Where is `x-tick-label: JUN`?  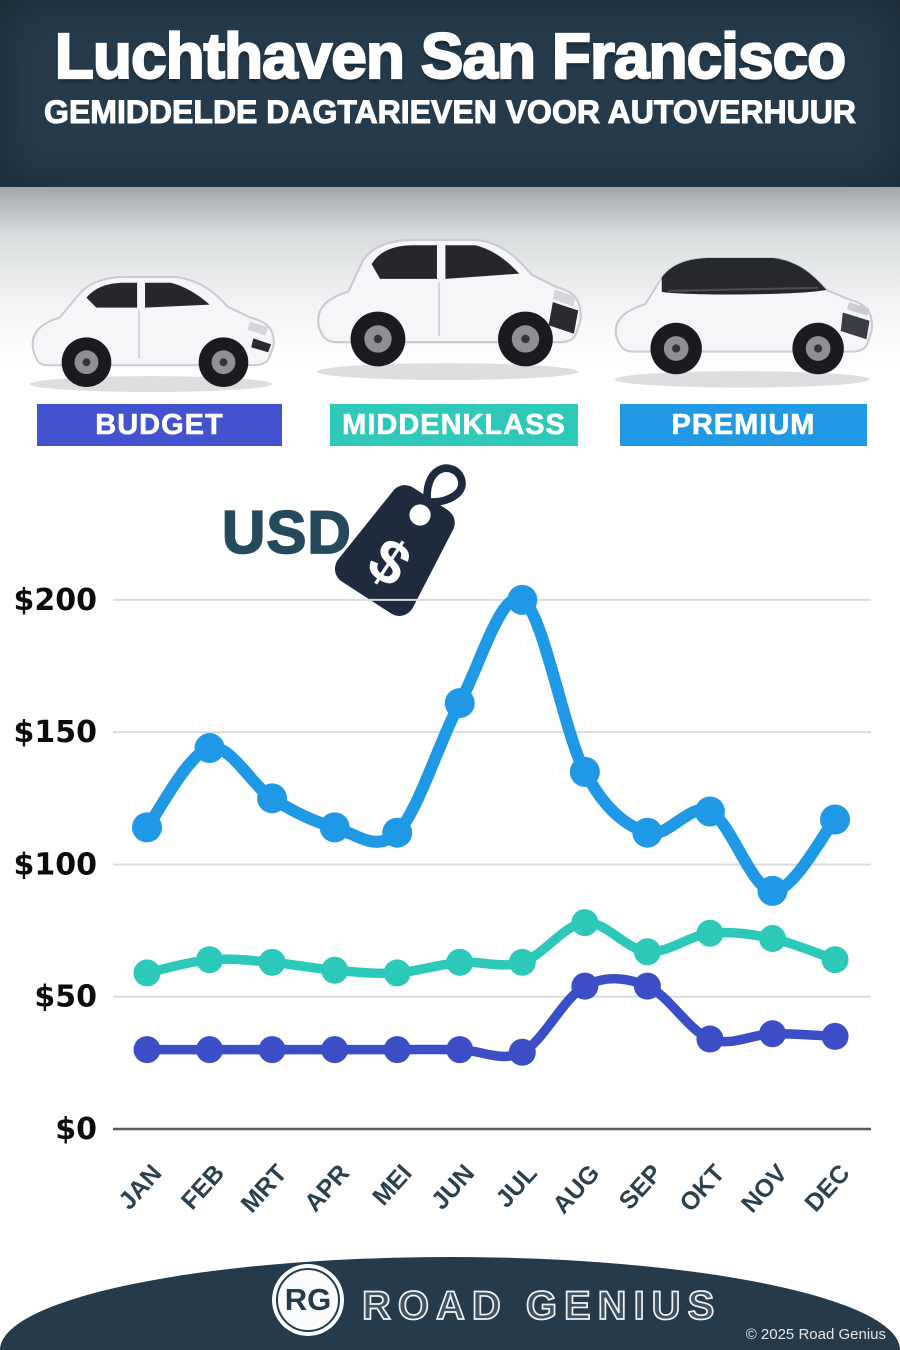
x-tick-label: JUN is located at coordinates (453, 1187).